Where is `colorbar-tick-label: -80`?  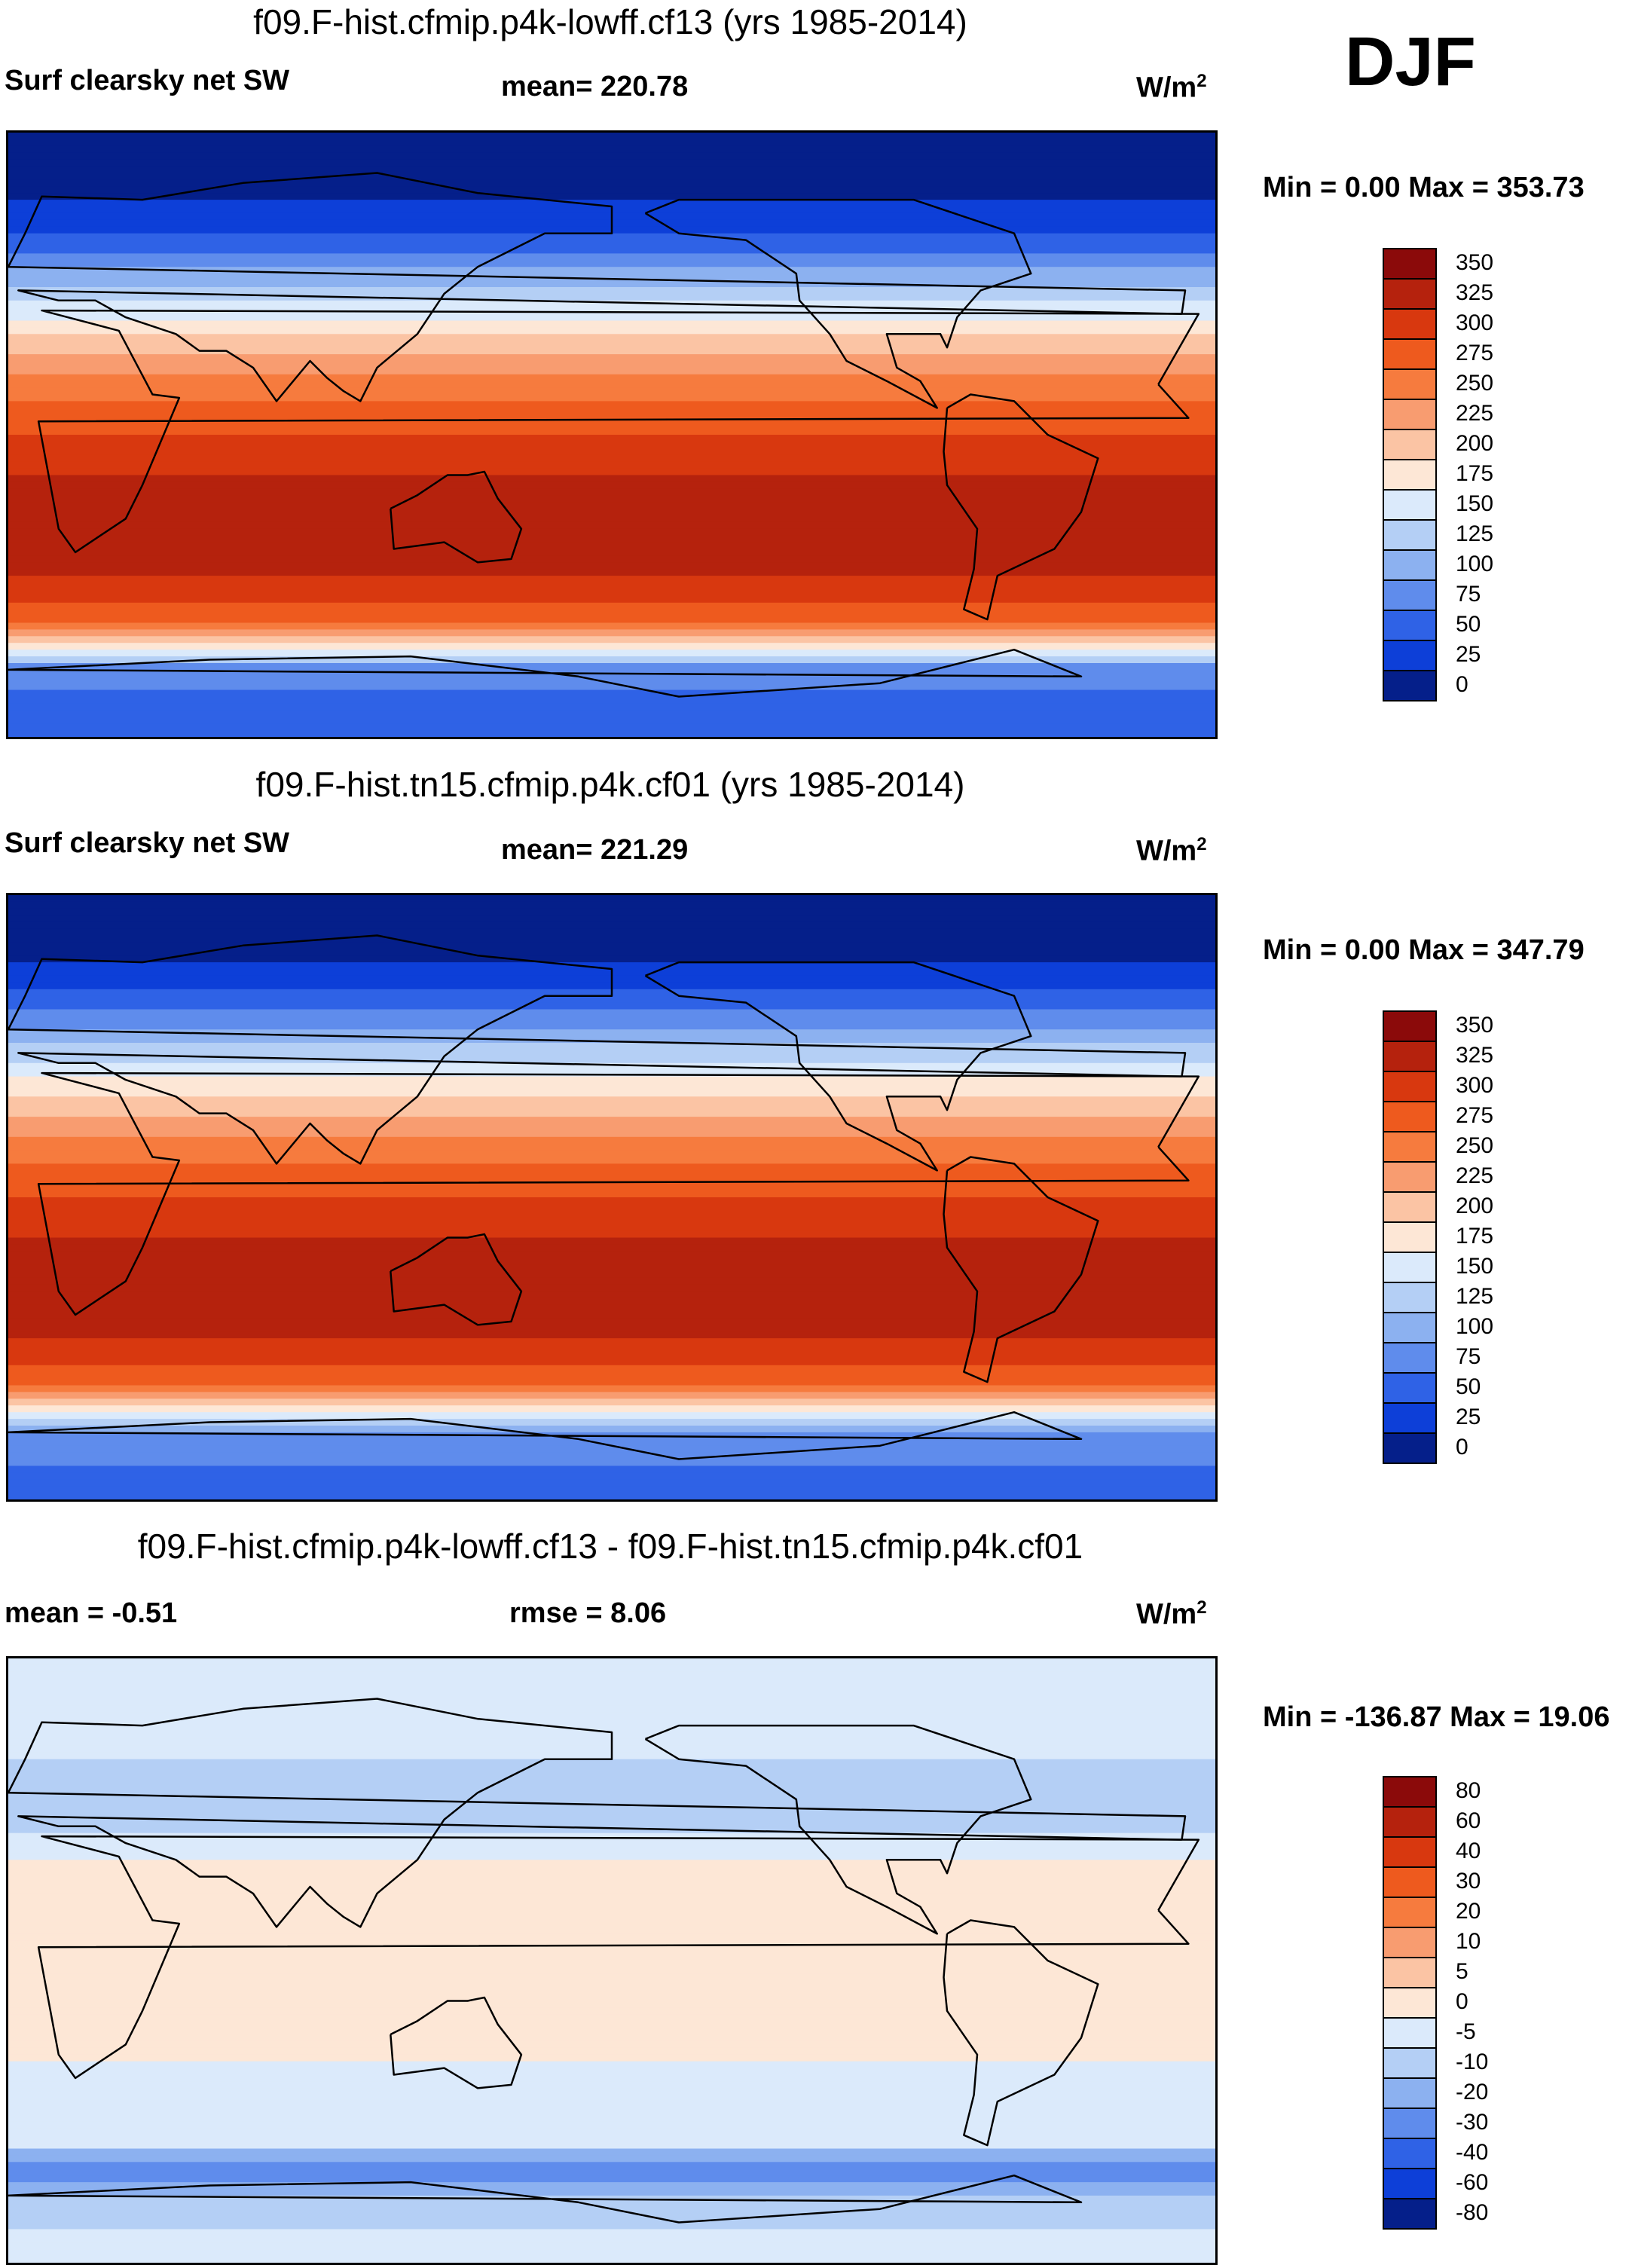
colorbar-tick-label: -80 is located at coordinates (1472, 2212).